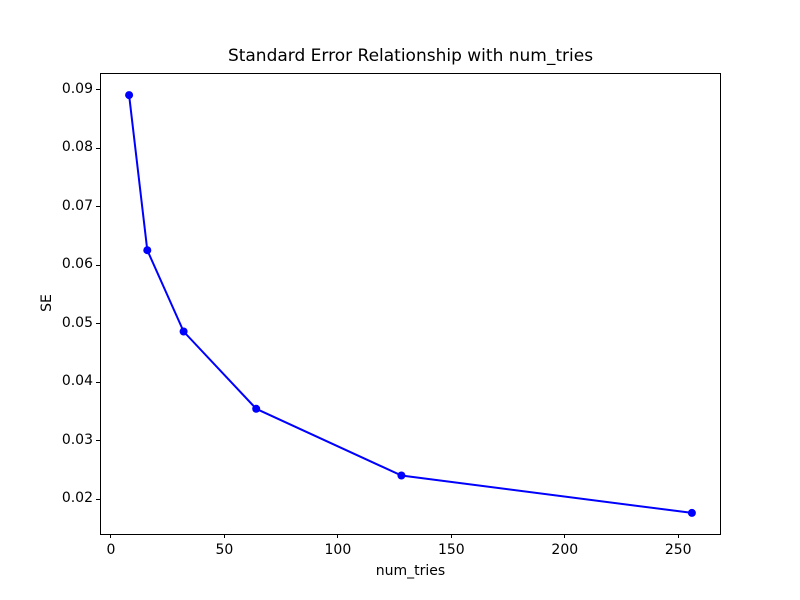 This screenshot has height=600, width=800. What do you see at coordinates (77, 147) in the screenshot?
I see `y-tick-label: 0.08` at bounding box center [77, 147].